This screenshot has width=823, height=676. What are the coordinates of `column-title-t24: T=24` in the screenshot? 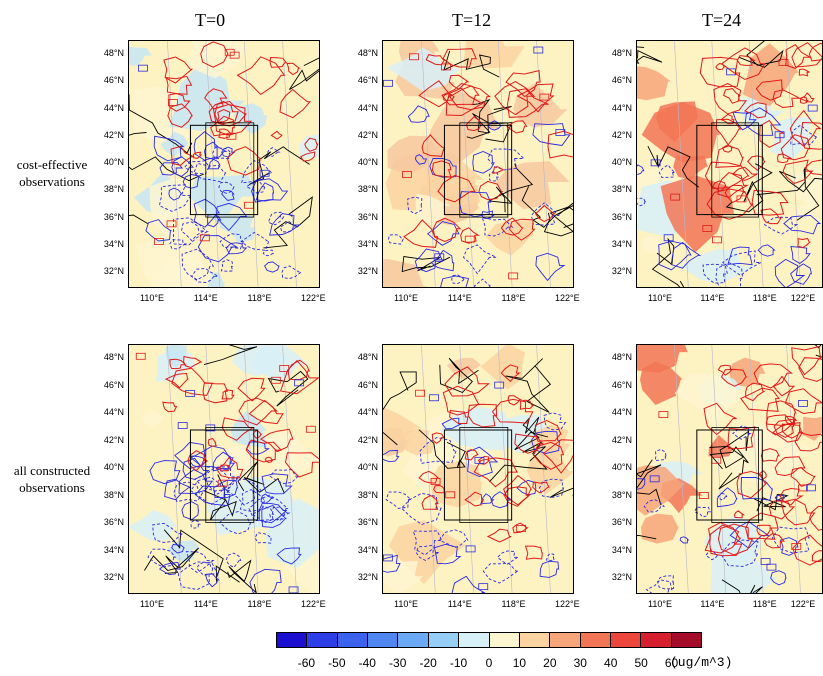 It's located at (722, 20).